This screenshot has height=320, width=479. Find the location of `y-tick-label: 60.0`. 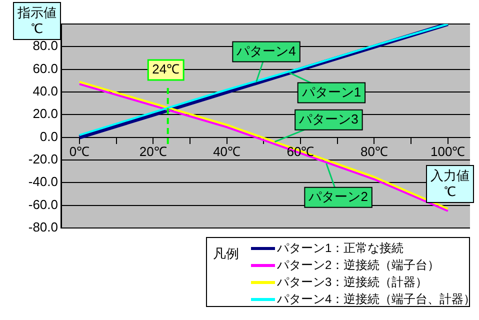

y-tick-label: 60.0 is located at coordinates (45, 68).